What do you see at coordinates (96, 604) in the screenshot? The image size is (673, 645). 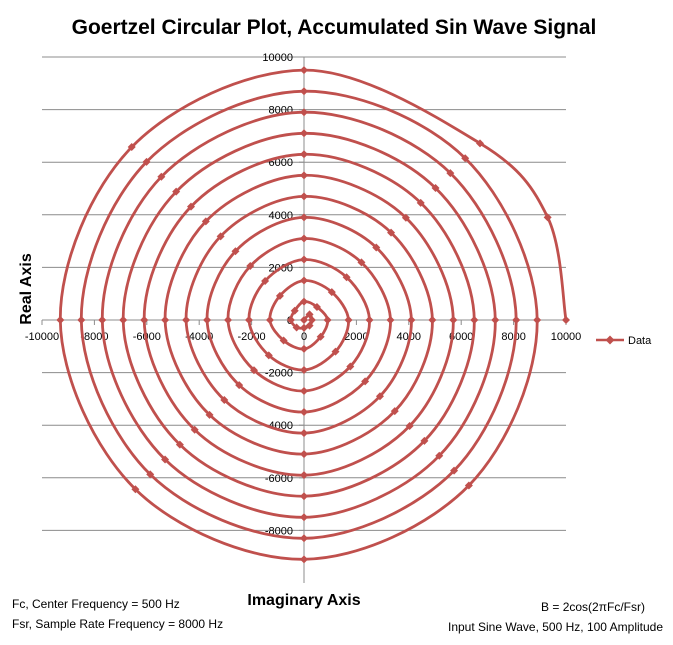 I see `center-frequency-note: Fc, Center Frequency = 500 Hz` at bounding box center [96, 604].